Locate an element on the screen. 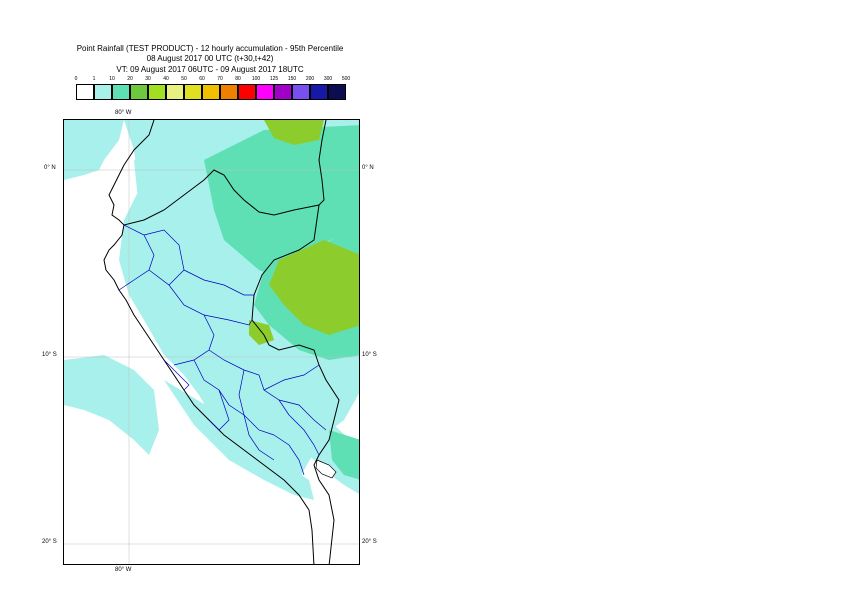  latitude-label-0-left: 0° N is located at coordinates (50, 168).